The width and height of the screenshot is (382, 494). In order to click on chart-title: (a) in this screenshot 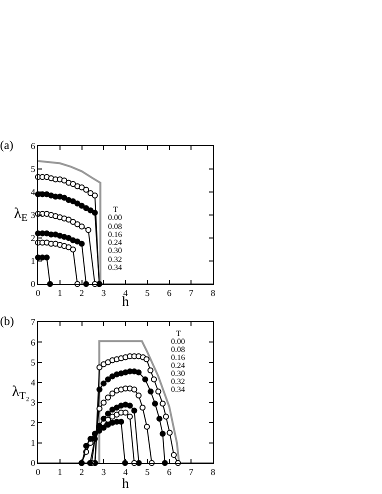, I will do `click(7, 145)`.